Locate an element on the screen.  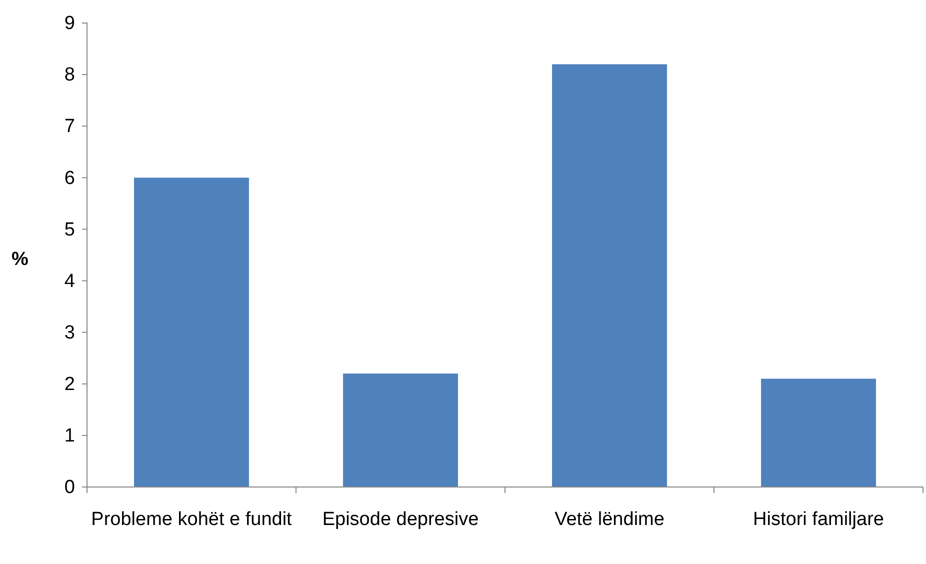
y-tick-label: 6 is located at coordinates (69, 178).